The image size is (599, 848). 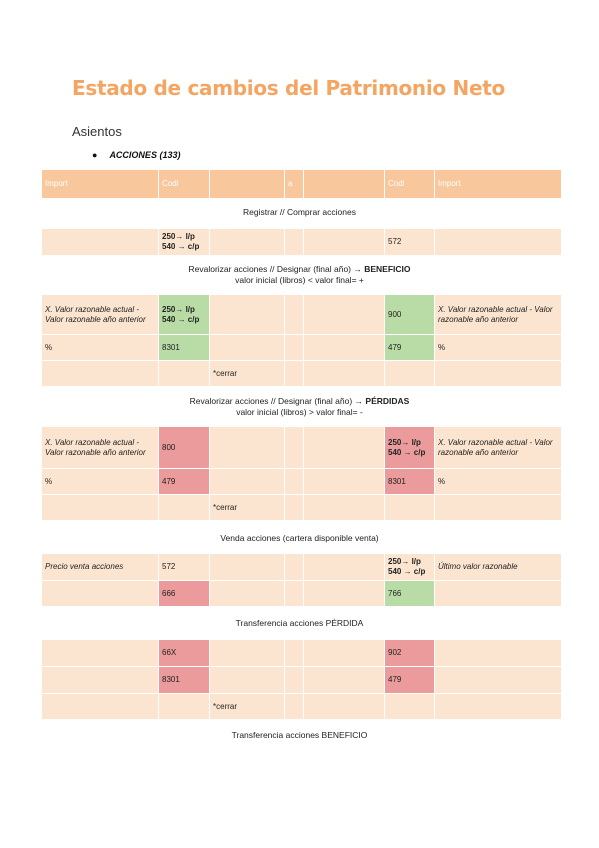 I want to click on cell-debit-code: 800, so click(x=184, y=447).